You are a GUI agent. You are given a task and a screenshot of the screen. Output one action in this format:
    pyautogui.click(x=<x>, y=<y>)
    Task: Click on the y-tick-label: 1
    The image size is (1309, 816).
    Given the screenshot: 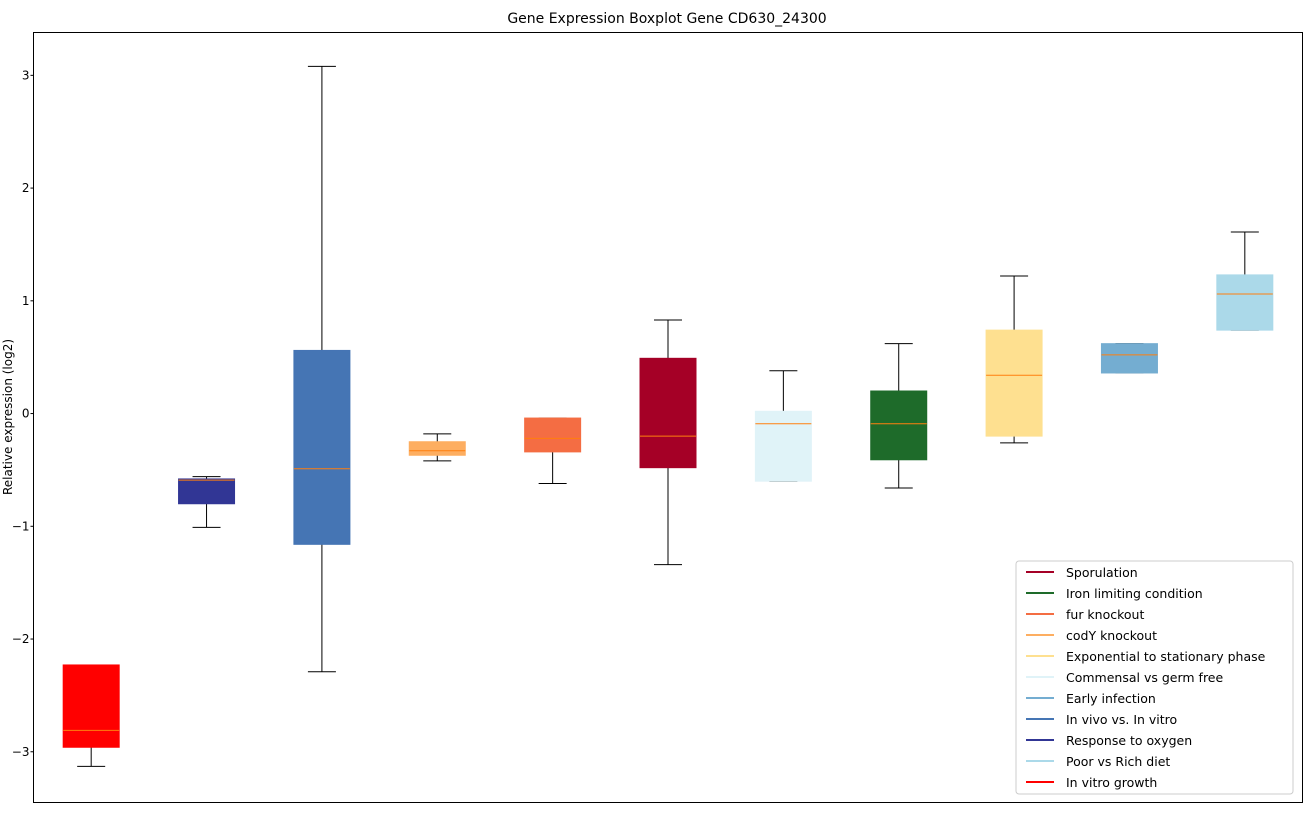 What is the action you would take?
    pyautogui.click(x=26, y=301)
    